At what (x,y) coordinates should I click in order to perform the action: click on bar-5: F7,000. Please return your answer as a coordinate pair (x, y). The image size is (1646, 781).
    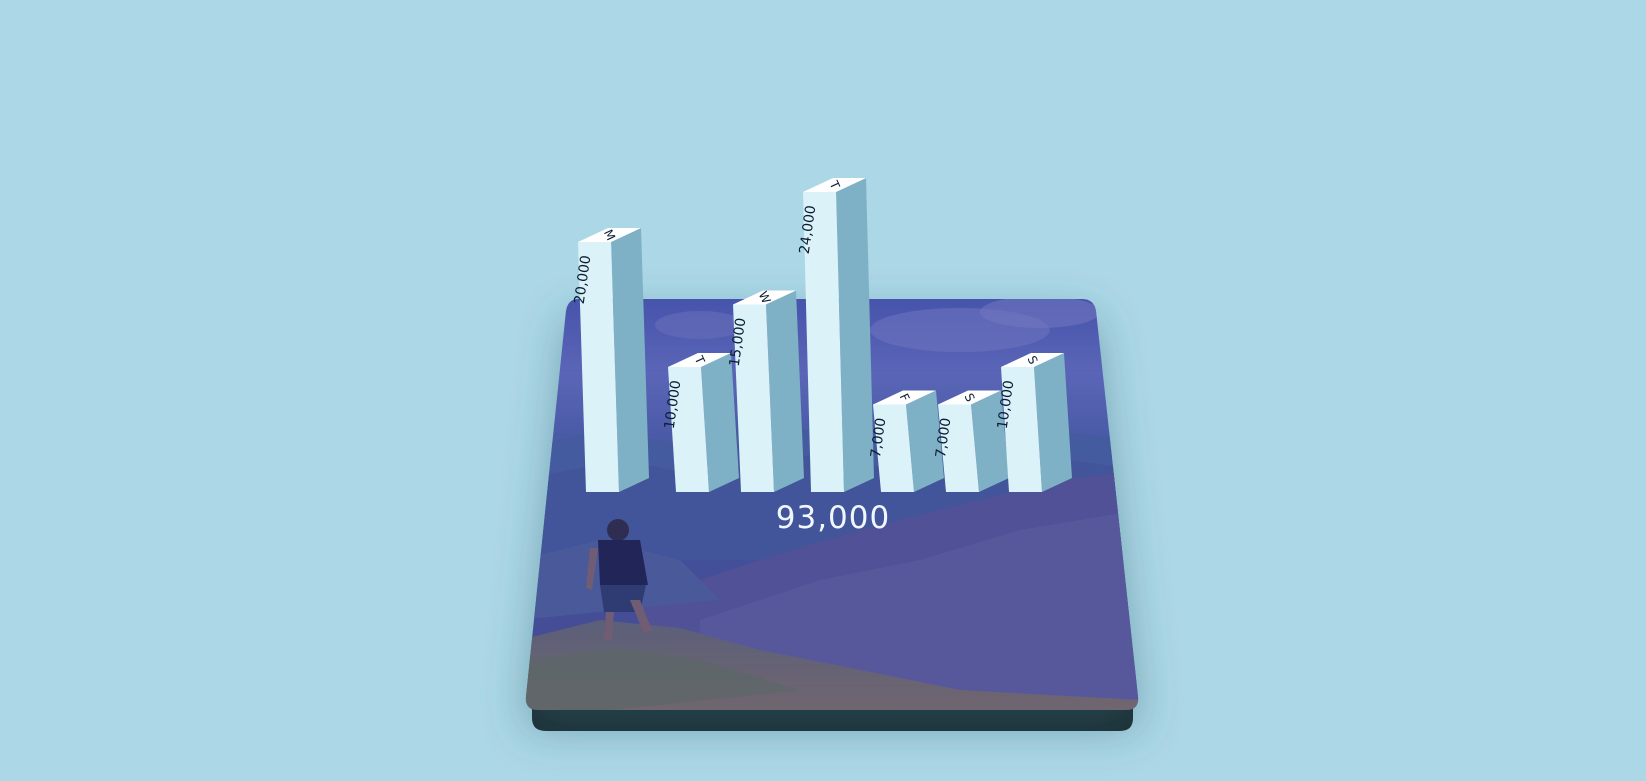
    Looking at the image, I should click on (906, 441).